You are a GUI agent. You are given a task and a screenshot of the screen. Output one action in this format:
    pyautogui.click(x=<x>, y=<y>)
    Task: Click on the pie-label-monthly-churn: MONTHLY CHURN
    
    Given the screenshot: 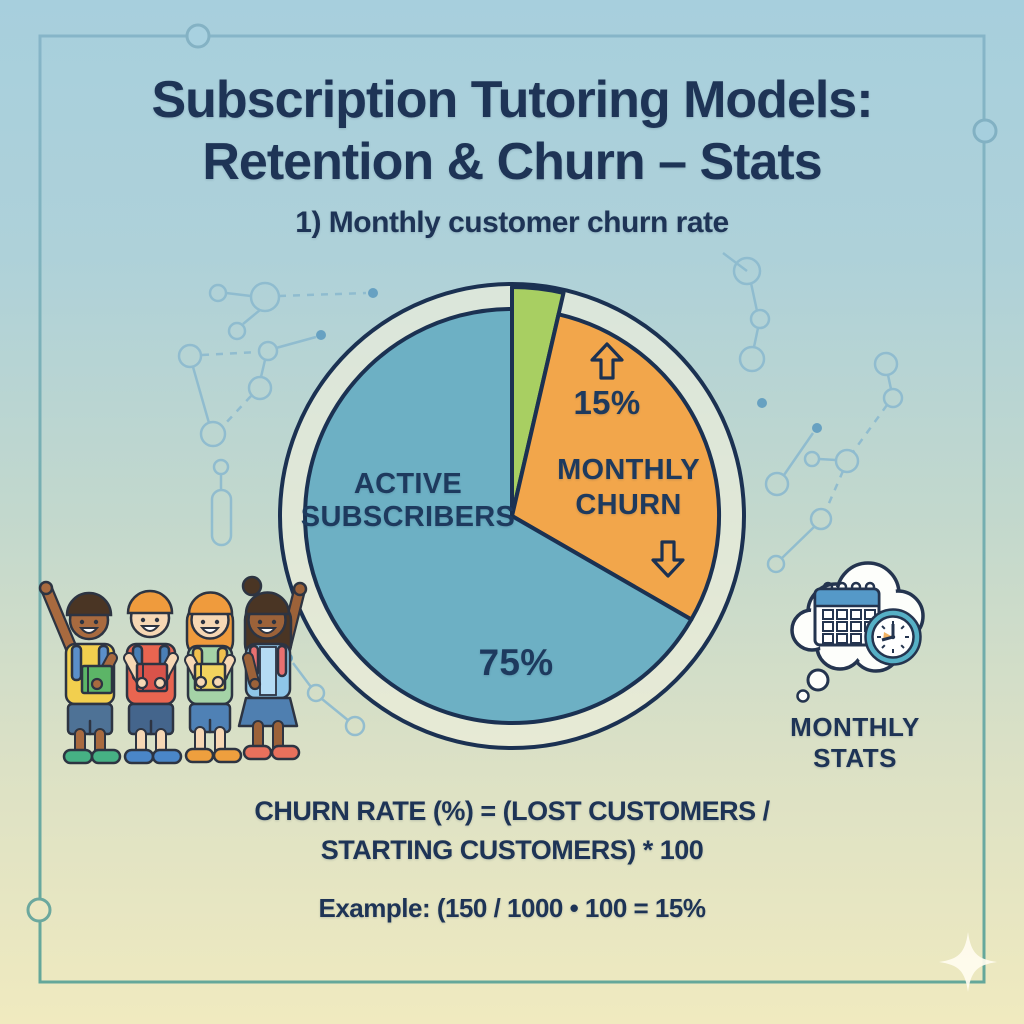 What is the action you would take?
    pyautogui.click(x=628, y=487)
    